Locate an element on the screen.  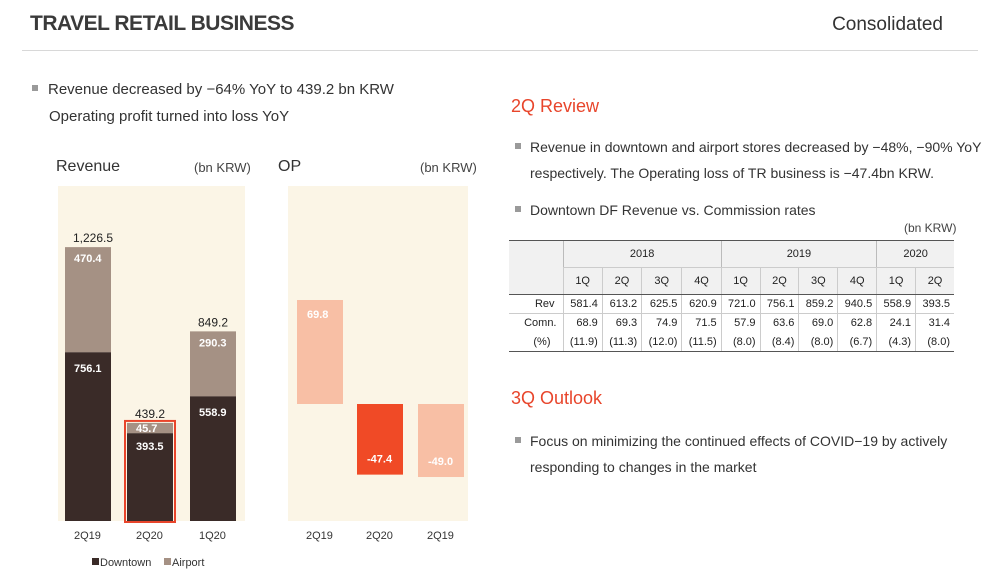
table-cell-rev: 558.9 is located at coordinates (896, 304).